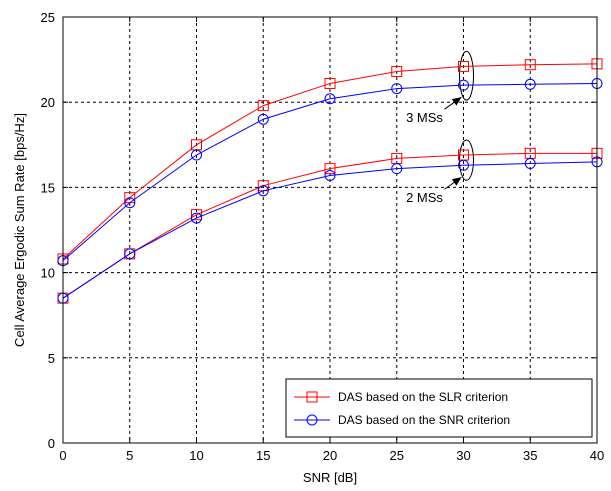  What do you see at coordinates (466, 75) in the screenshot?
I see `annotation-ellipse` at bounding box center [466, 75].